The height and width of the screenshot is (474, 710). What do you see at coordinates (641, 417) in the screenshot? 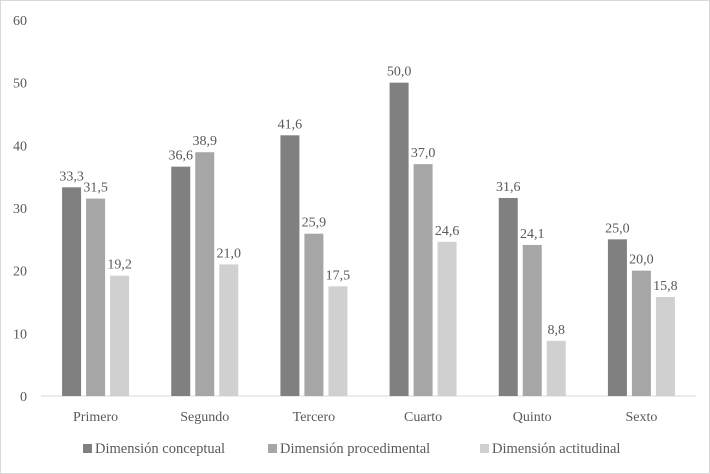
I see `x-tick-label: Sexto` at bounding box center [641, 417].